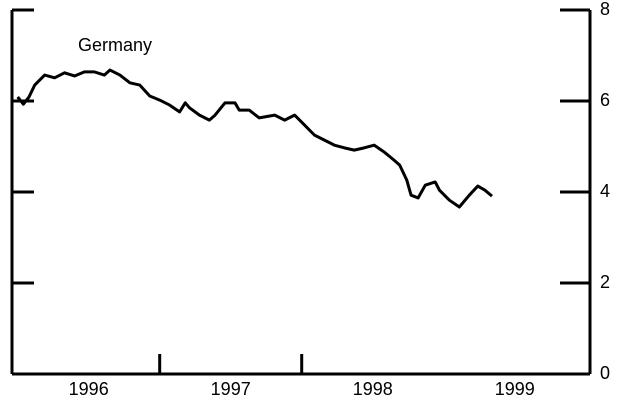 This screenshot has height=407, width=626. I want to click on x-tick-label: 1996, so click(89, 389).